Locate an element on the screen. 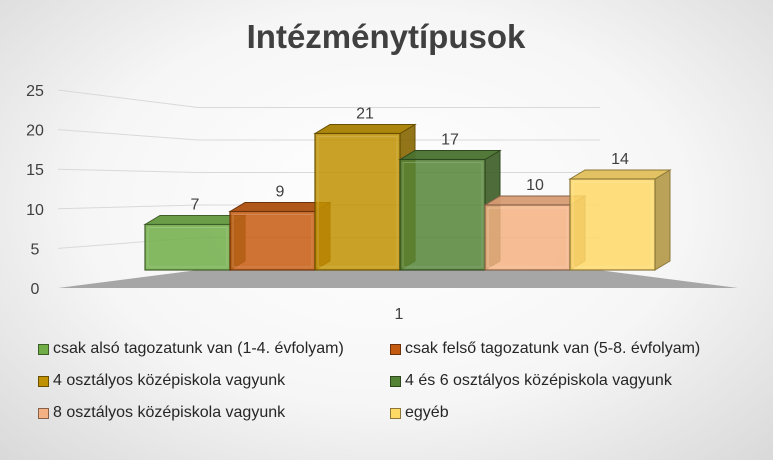 This screenshot has height=460, width=773. data-label: 7 is located at coordinates (195, 205).